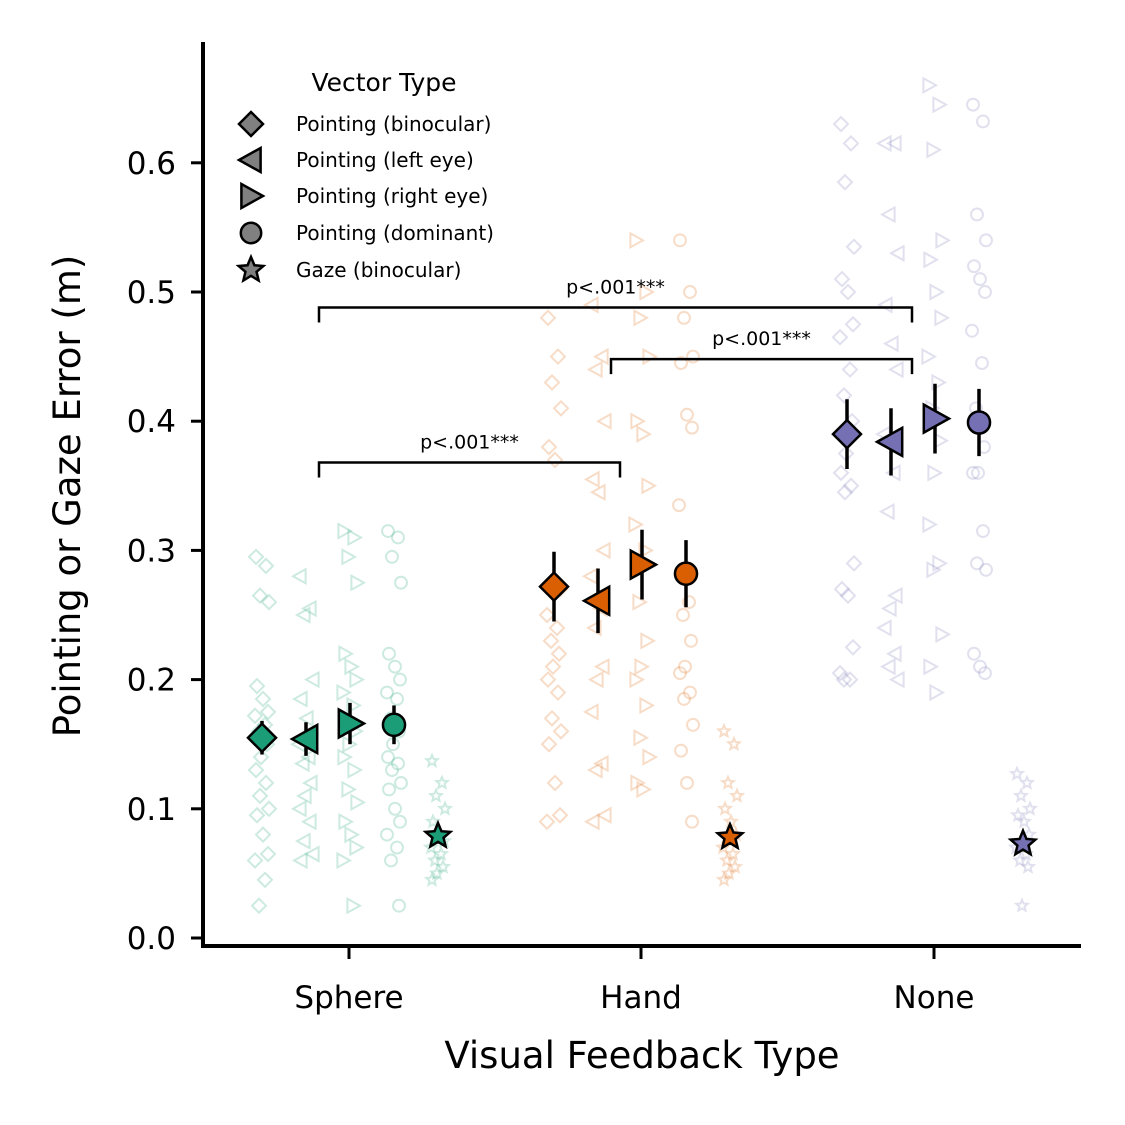 The height and width of the screenshot is (1125, 1125). What do you see at coordinates (151, 422) in the screenshot?
I see `y-tick-label: 0.4` at bounding box center [151, 422].